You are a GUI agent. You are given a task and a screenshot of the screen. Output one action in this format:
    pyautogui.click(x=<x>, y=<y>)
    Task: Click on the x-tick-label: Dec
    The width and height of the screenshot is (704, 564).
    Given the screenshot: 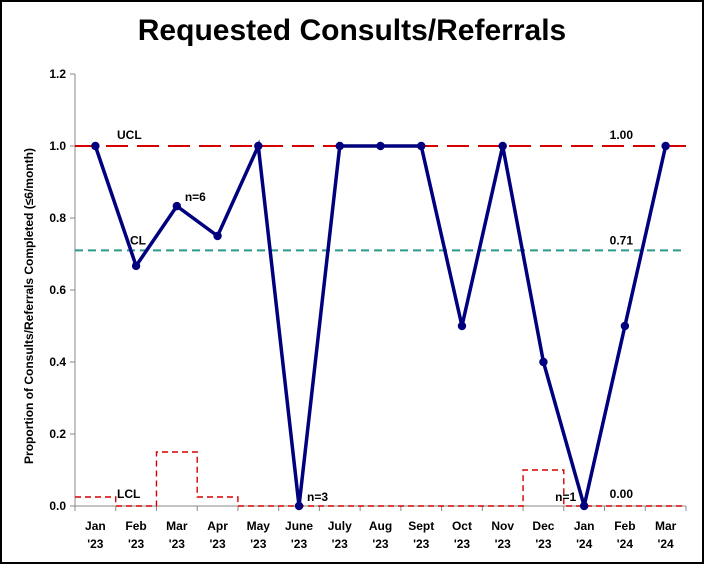 What is the action you would take?
    pyautogui.click(x=543, y=526)
    